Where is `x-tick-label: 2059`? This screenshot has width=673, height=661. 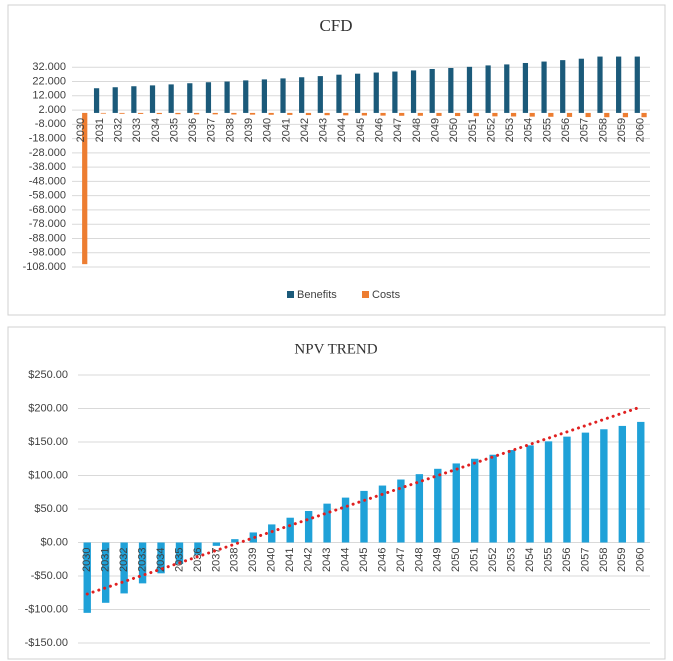 x-tick-label: 2059 is located at coordinates (622, 560).